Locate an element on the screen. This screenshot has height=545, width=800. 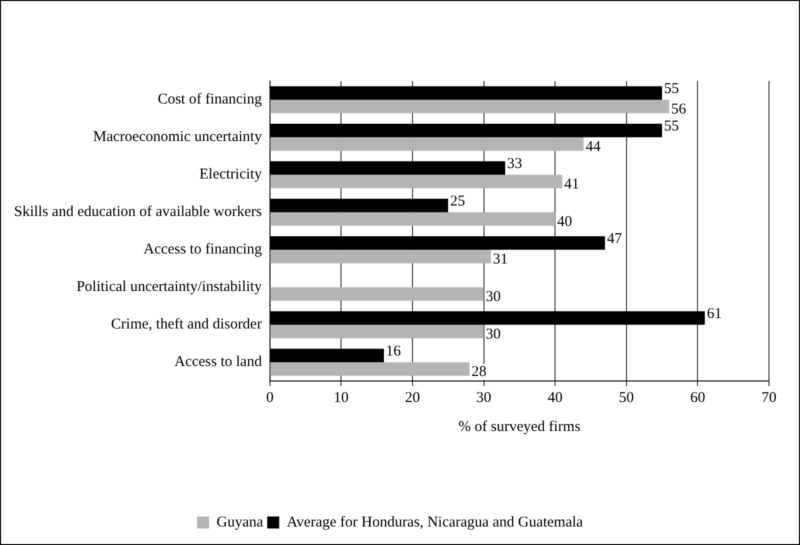
data-label: 33 is located at coordinates (514, 164).